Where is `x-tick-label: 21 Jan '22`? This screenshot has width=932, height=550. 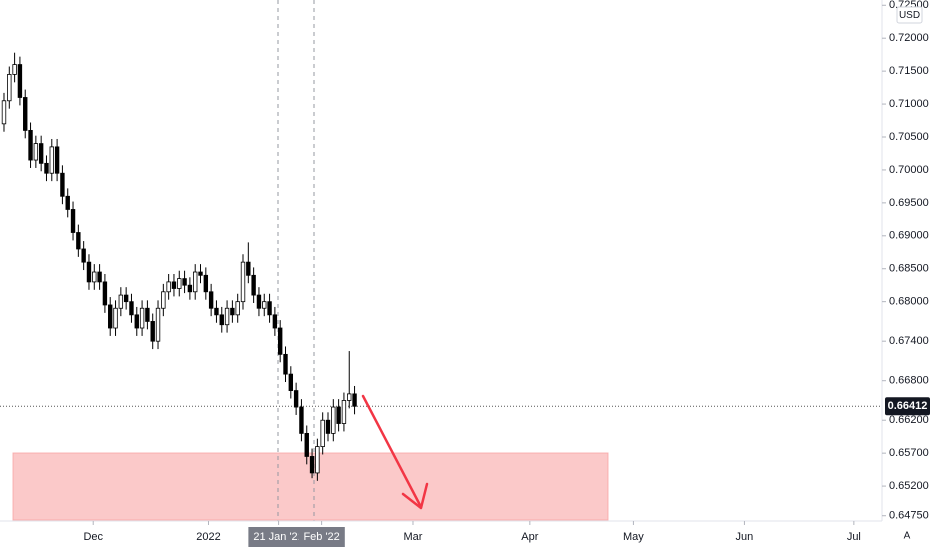
x-tick-label: 21 Jan '22 is located at coordinates (278, 537).